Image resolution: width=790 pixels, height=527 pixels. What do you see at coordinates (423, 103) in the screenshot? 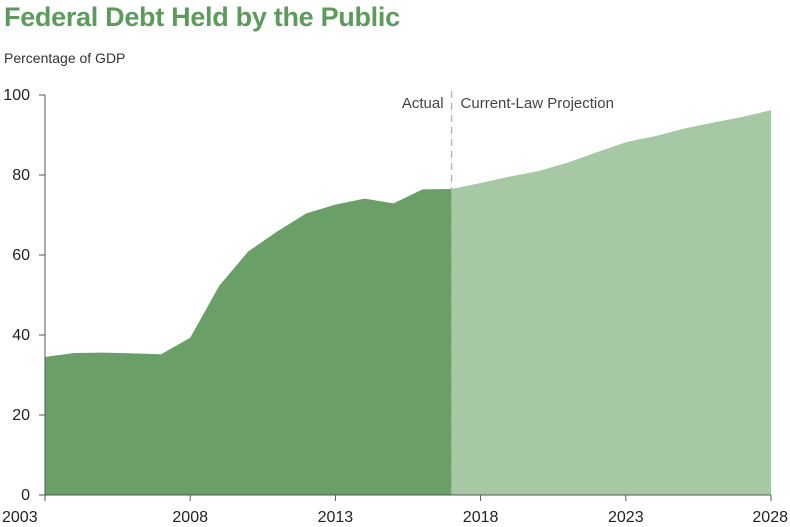
I see `annotation-actual: Actual` at bounding box center [423, 103].